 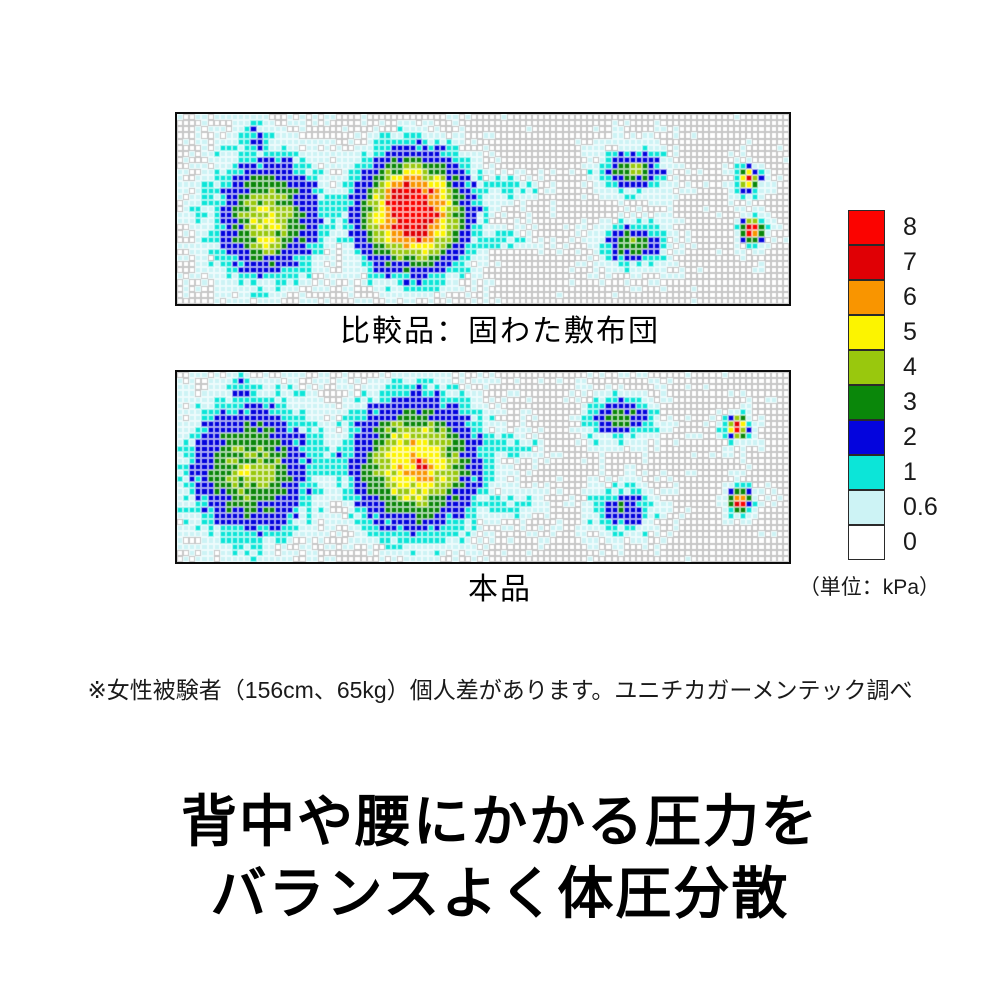 I want to click on headline: 背中や腰にかかる圧力を バランスよく体圧分散, so click(x=500, y=858).